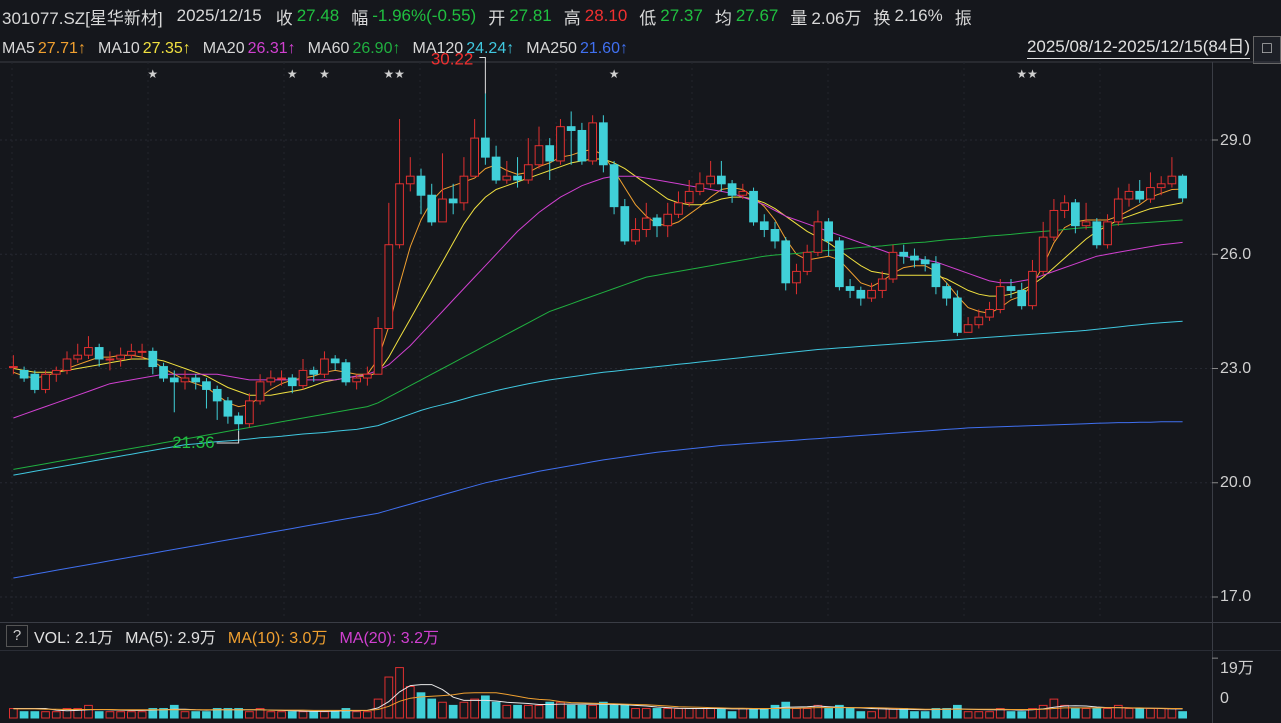 This screenshot has width=1281, height=723. What do you see at coordinates (1237, 668) in the screenshot?
I see `volume-tick: 19万` at bounding box center [1237, 668].